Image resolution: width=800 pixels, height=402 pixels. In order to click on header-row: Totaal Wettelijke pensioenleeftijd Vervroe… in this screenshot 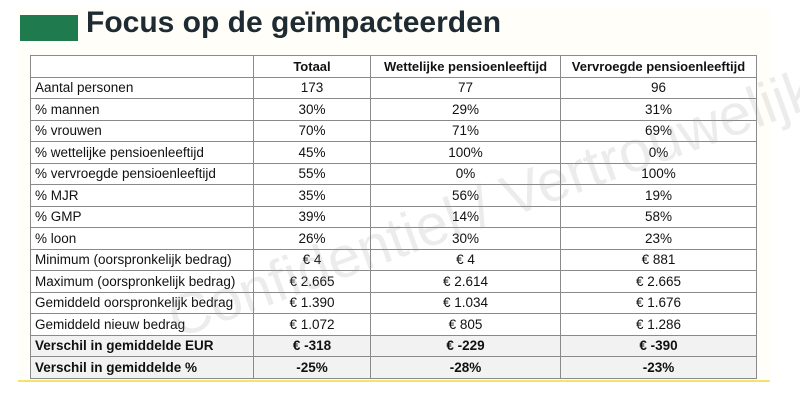, I will do `click(393, 66)`.